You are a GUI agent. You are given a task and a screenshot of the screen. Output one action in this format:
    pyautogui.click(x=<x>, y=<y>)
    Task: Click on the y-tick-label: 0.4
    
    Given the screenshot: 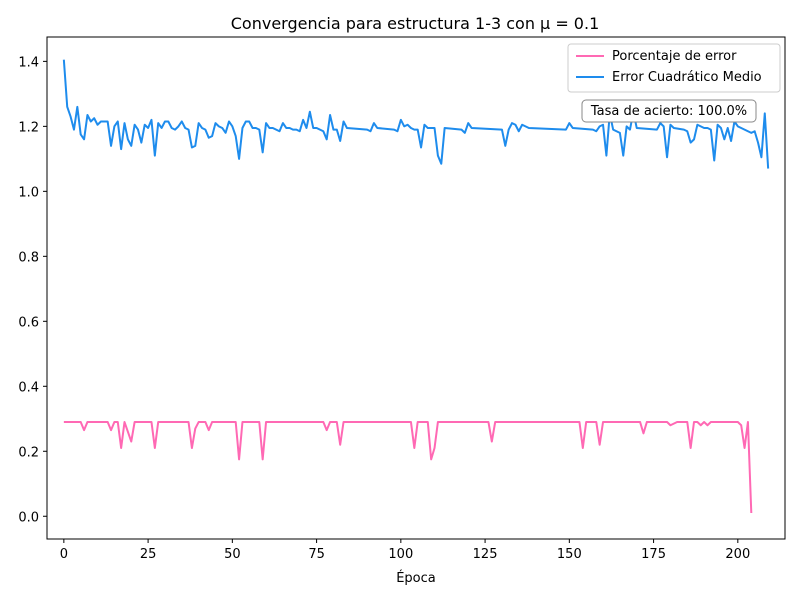 What is the action you would take?
    pyautogui.click(x=28, y=387)
    